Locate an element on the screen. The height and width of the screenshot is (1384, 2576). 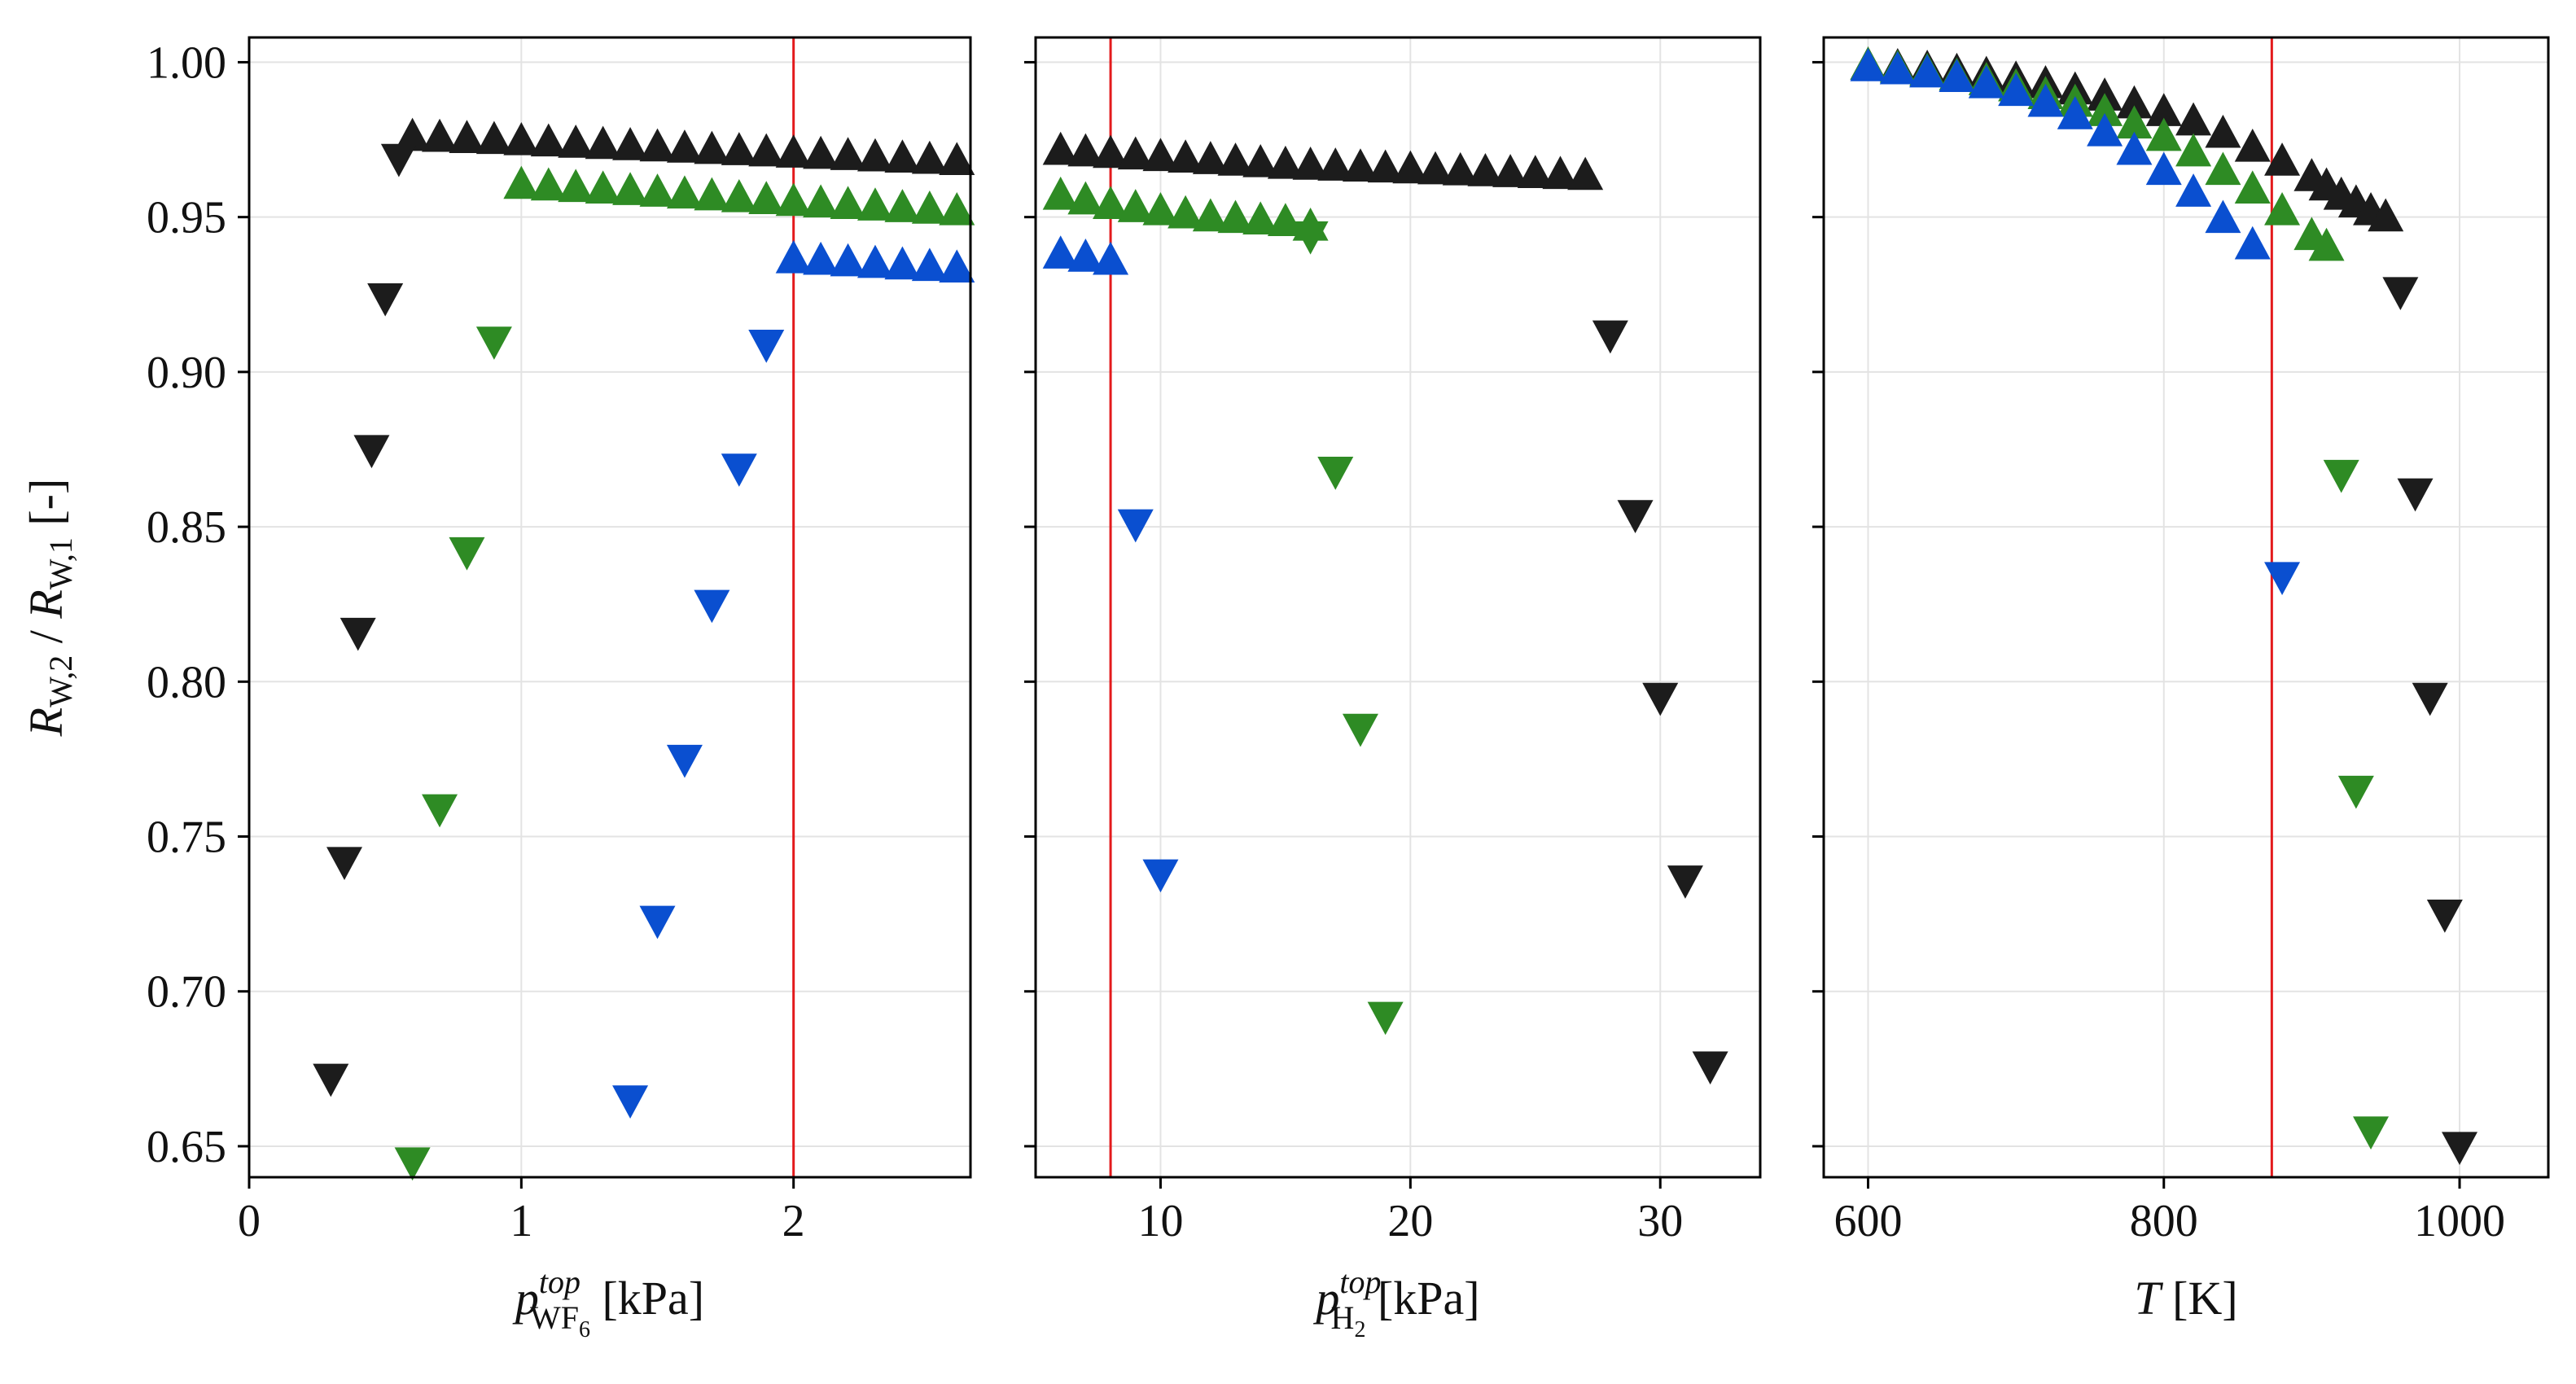
y-tick-label: 0.75 is located at coordinates (186, 837).